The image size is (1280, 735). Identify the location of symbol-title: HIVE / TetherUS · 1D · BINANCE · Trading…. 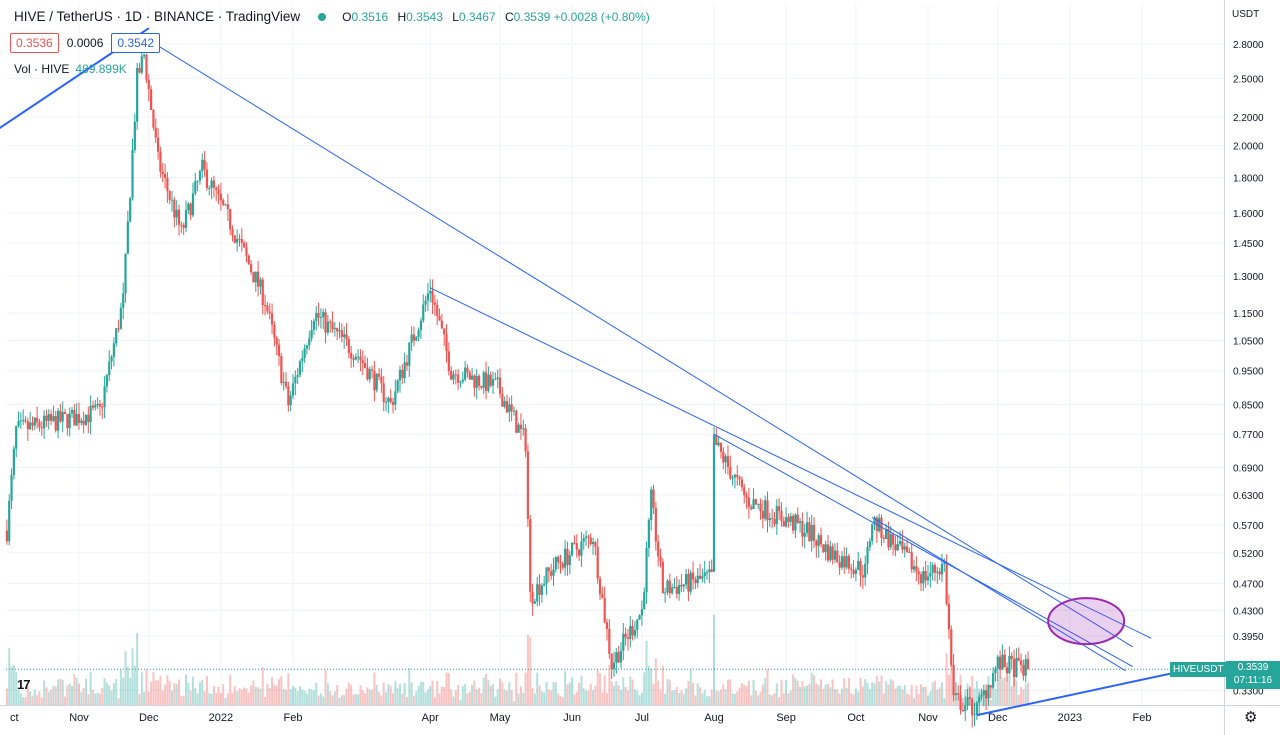
(157, 16).